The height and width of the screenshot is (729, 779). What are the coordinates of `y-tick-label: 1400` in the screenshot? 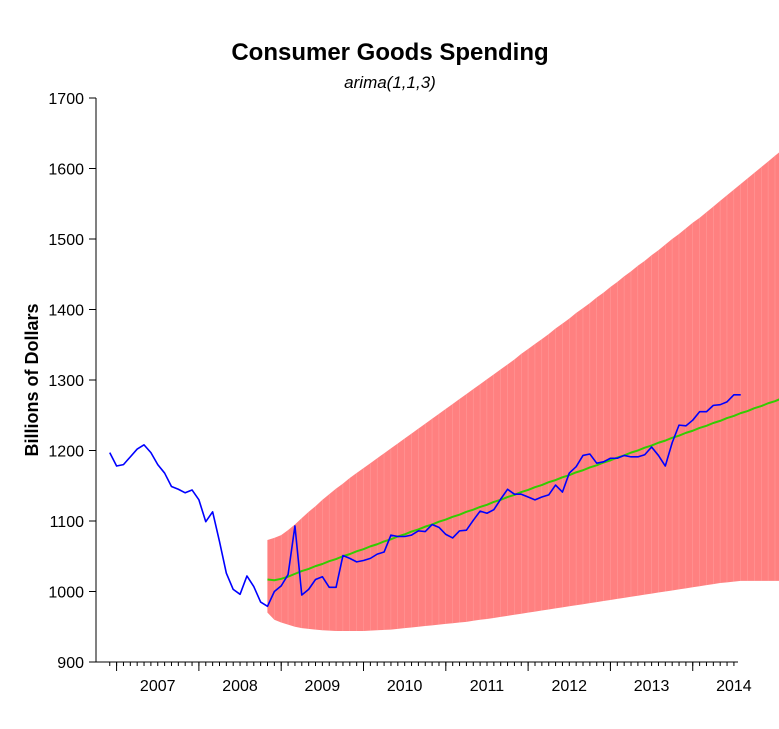 It's located at (66, 311).